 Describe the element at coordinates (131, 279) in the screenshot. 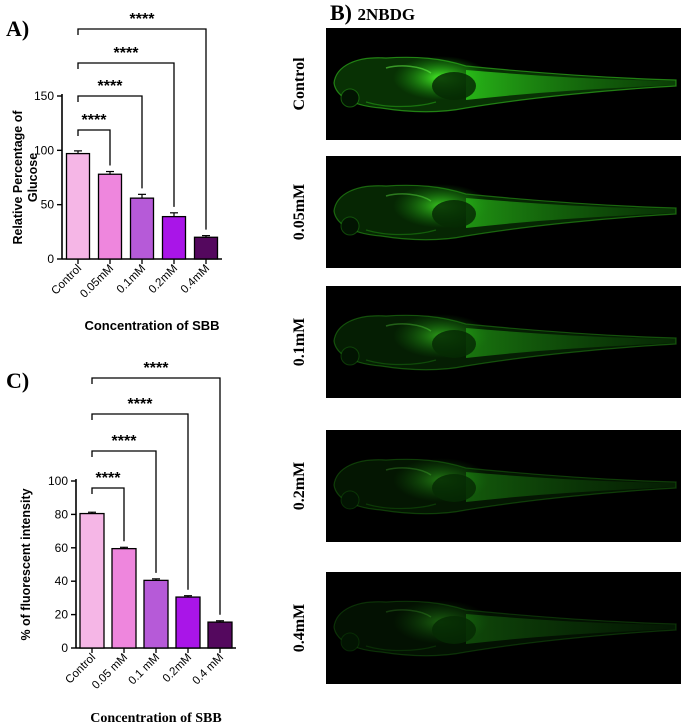

I see `x-tick-label: 0.1mM` at that location.